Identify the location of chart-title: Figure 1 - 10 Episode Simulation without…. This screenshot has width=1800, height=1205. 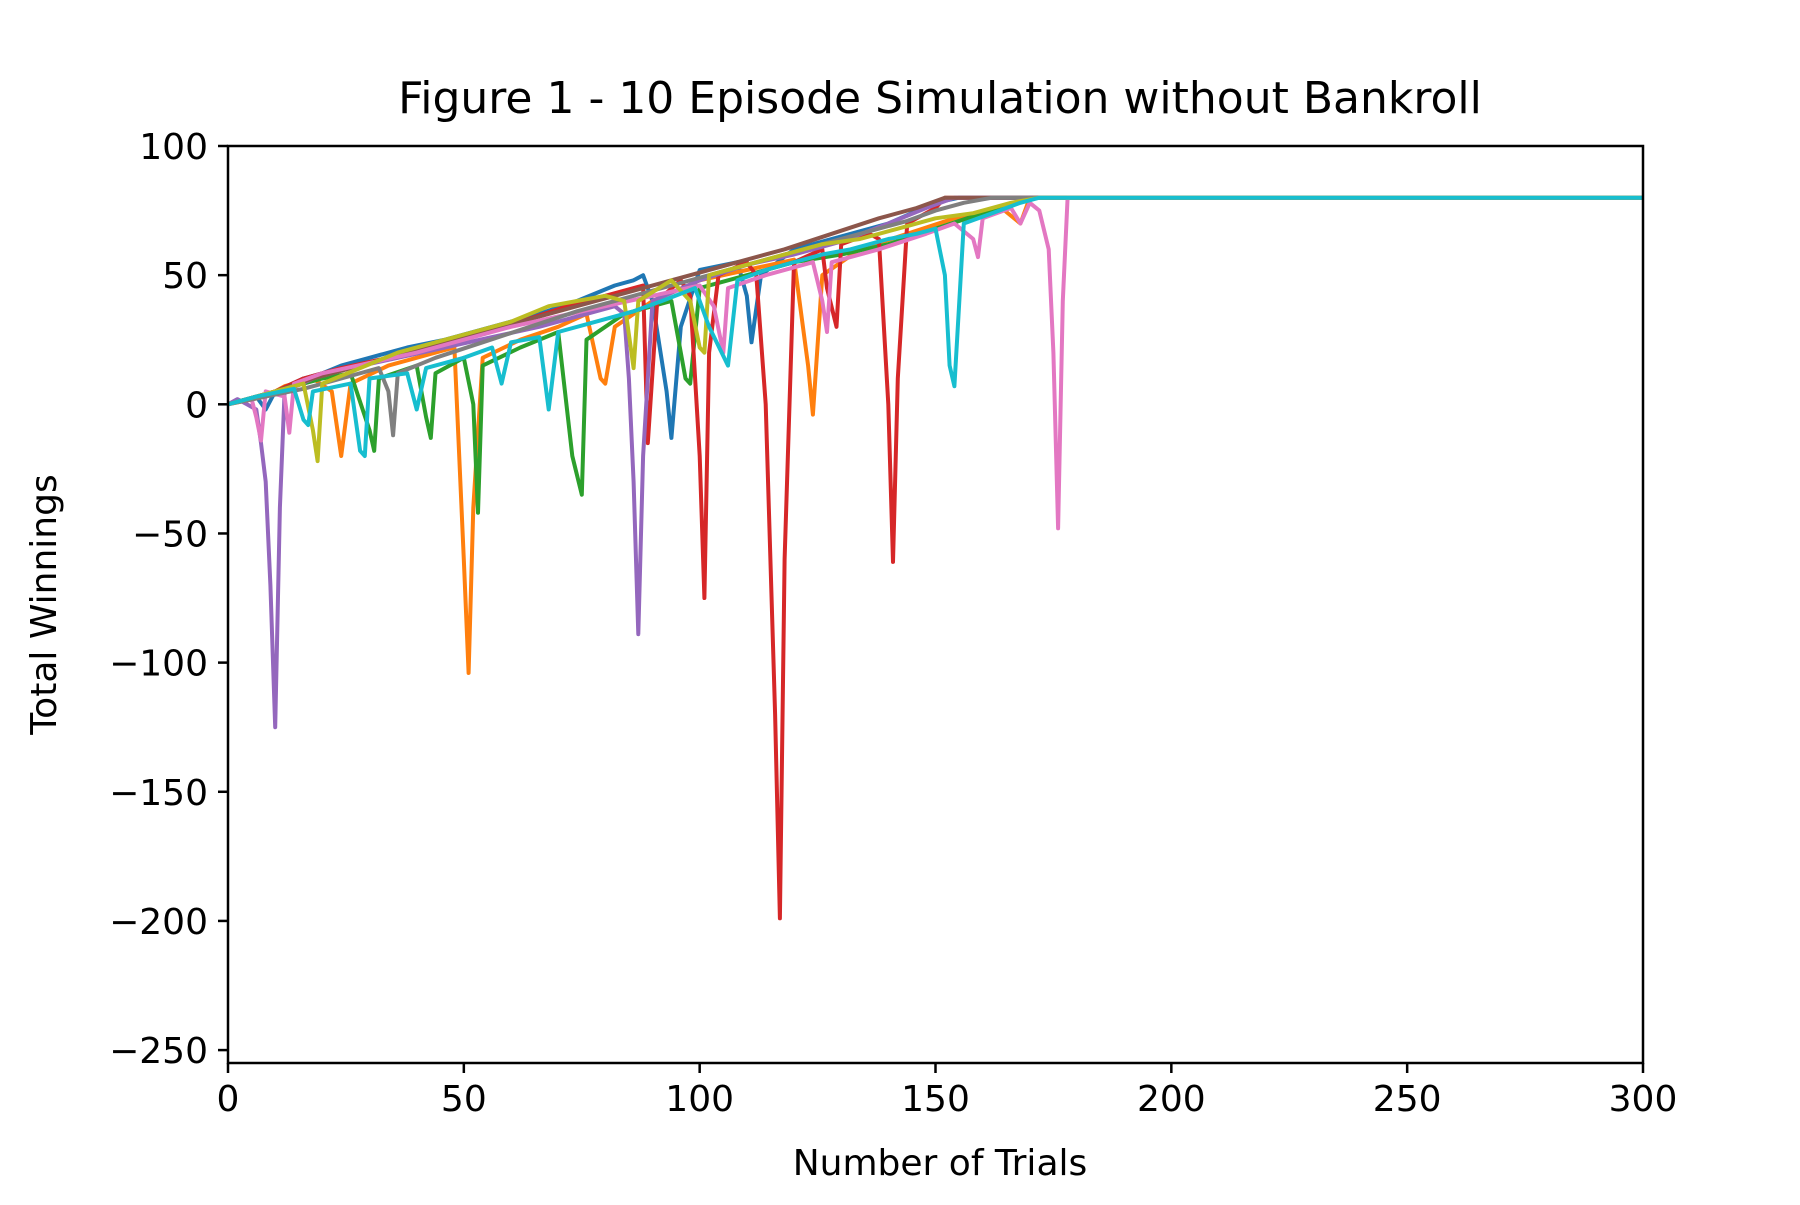
(940, 98).